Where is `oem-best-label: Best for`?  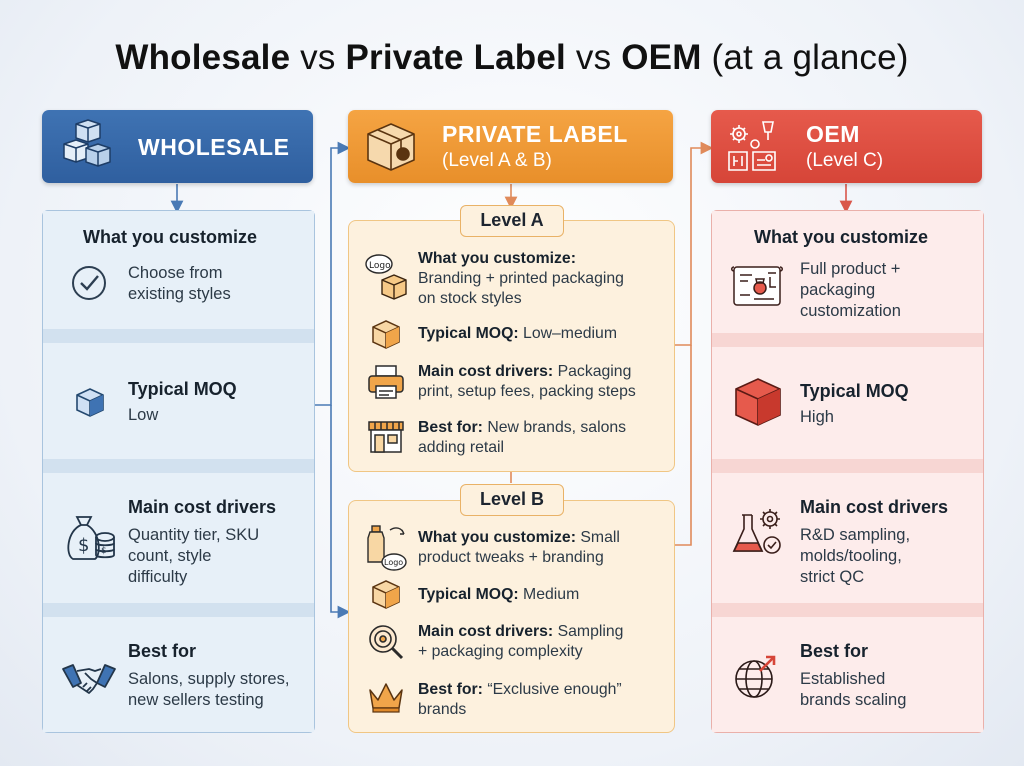 oem-best-label: Best for is located at coordinates (834, 651).